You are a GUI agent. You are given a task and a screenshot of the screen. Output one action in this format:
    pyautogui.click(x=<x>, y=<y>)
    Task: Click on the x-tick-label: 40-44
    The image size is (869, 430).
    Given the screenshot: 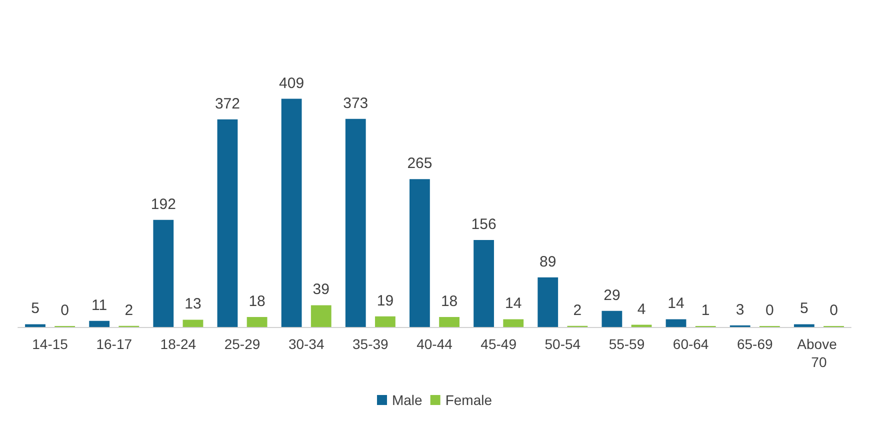 What is the action you would take?
    pyautogui.click(x=434, y=344)
    